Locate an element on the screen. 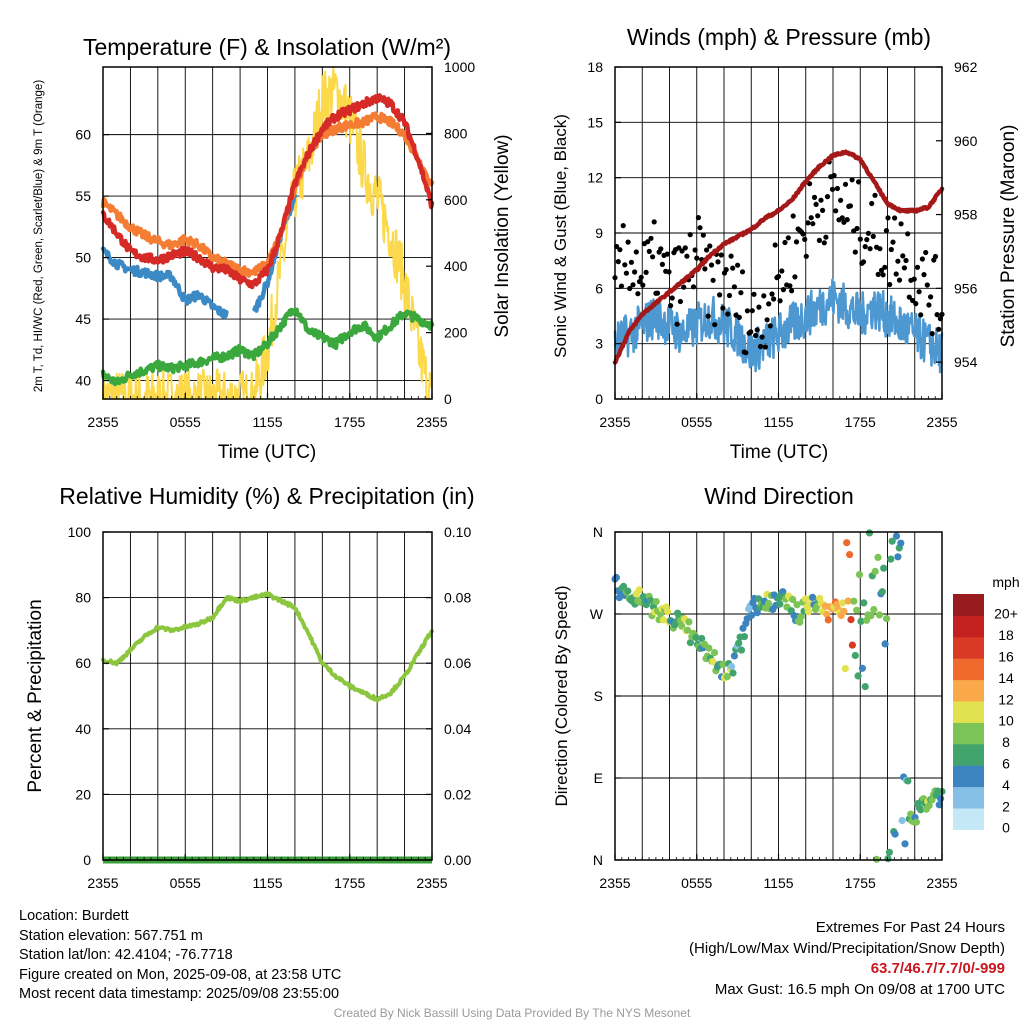 Image resolution: width=1024 pixels, height=1024 pixels. legend-label: 8 is located at coordinates (1006, 742).